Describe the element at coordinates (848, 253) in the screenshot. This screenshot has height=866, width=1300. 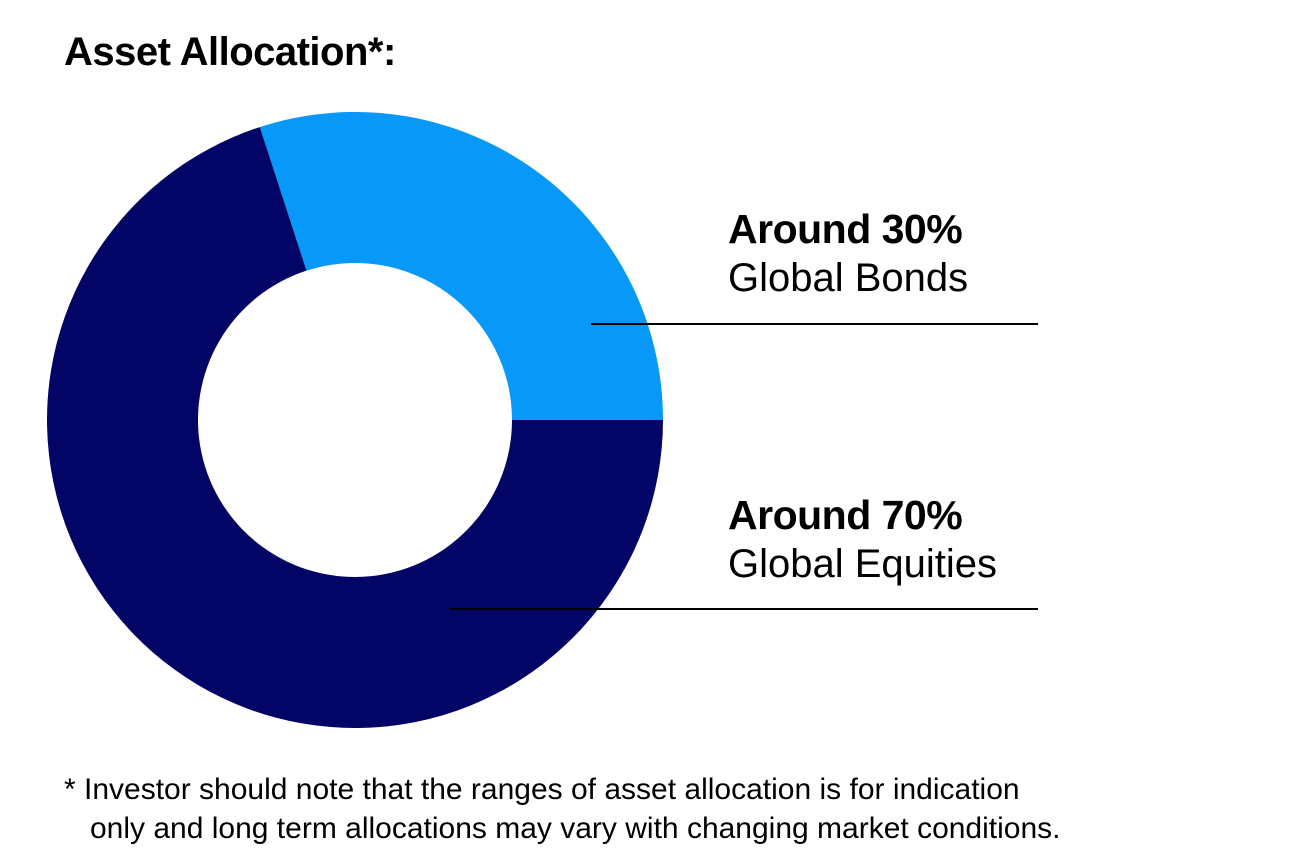
I see `bonds-label: Around 30% Global Bonds` at that location.